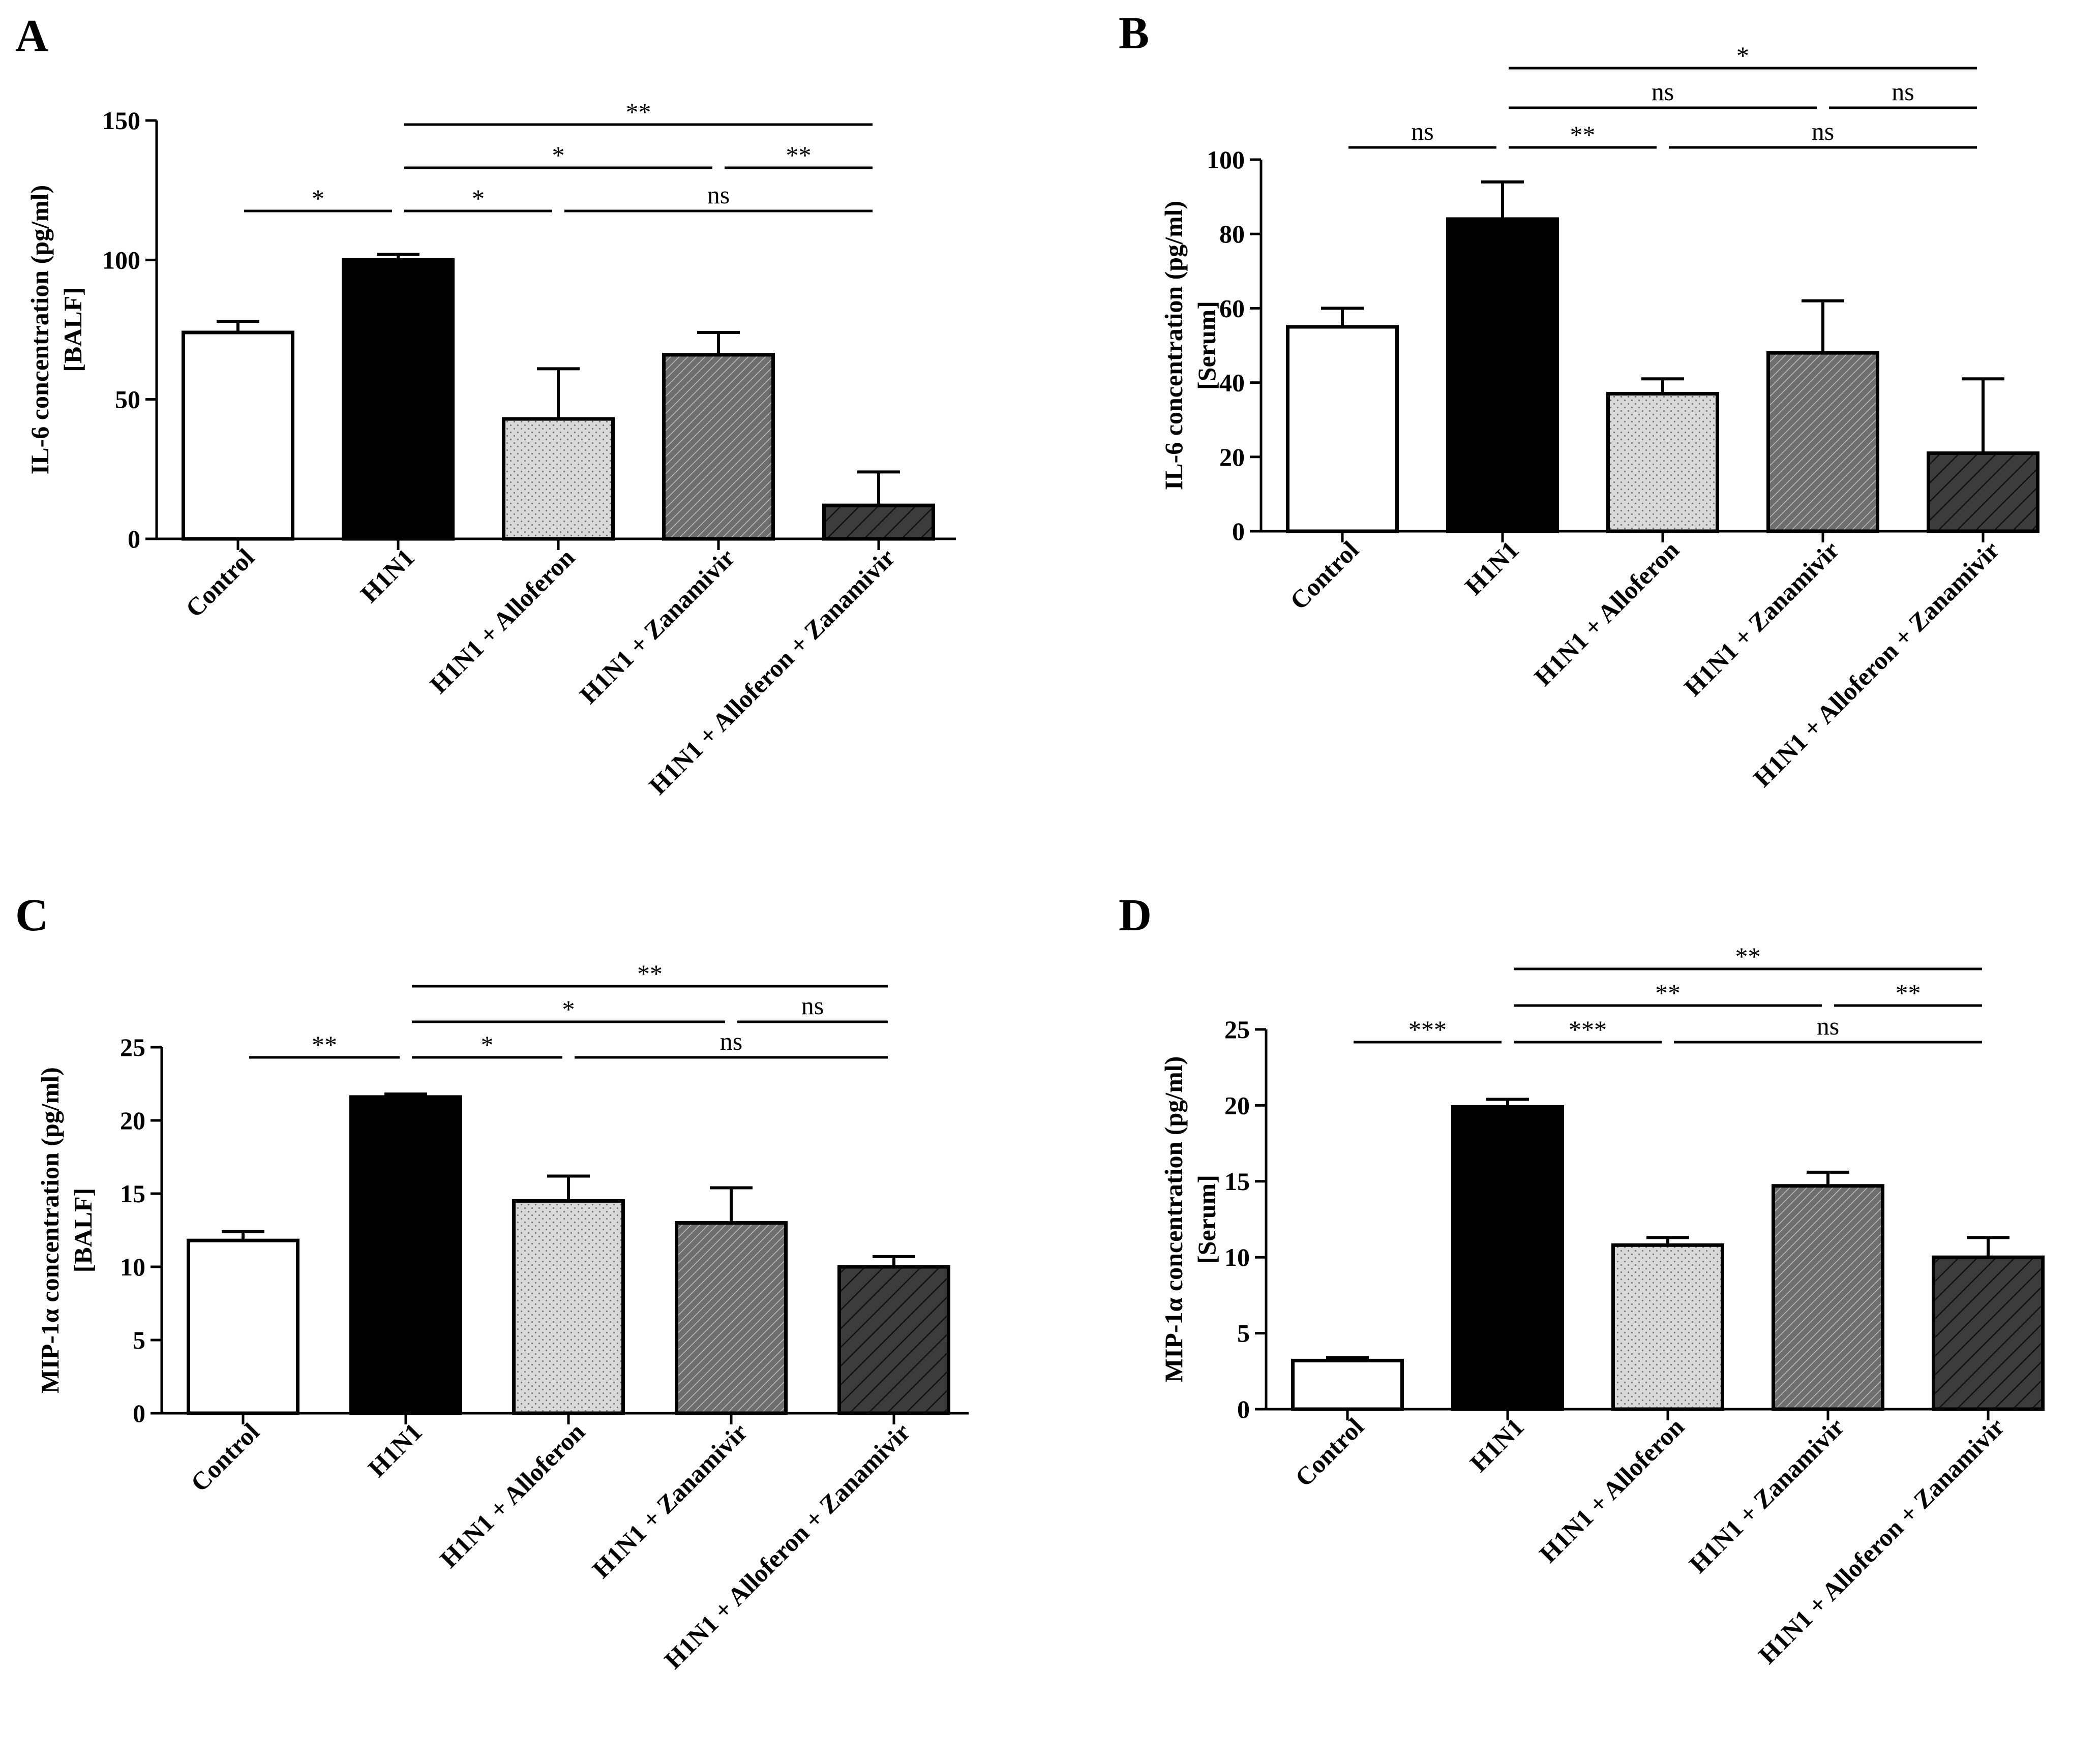  I want to click on panel-letter: C, so click(31, 915).